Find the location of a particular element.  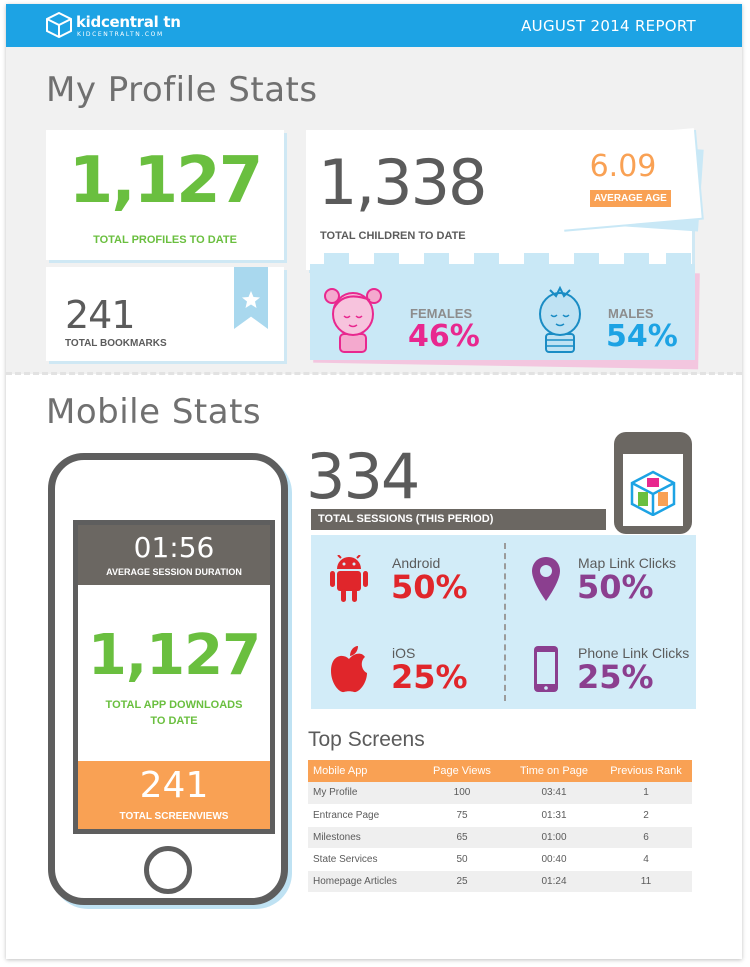

table-cell: Entrance Page is located at coordinates (362, 815).